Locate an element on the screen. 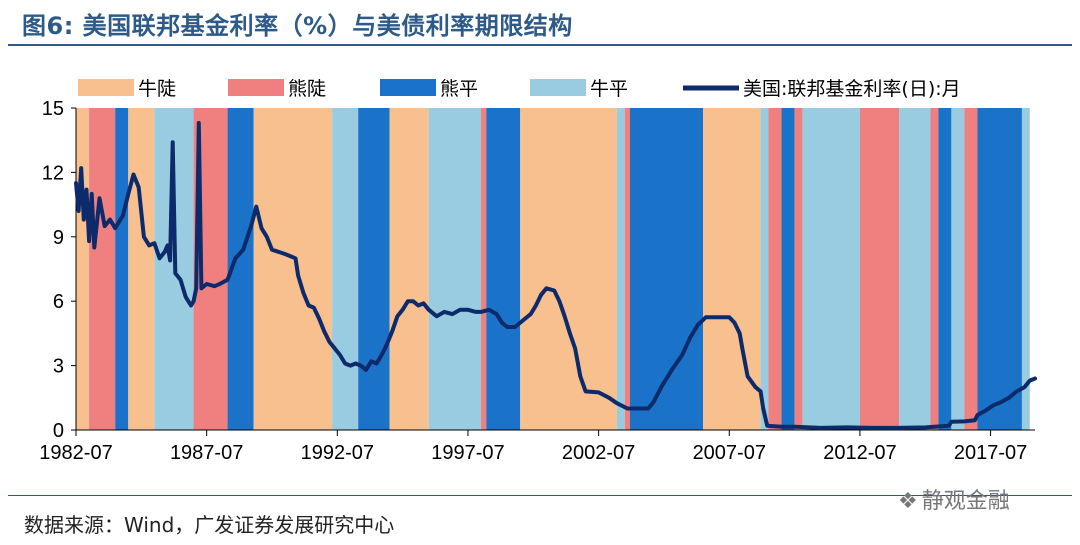  x-tick-label: 2012-07 is located at coordinates (859, 453).